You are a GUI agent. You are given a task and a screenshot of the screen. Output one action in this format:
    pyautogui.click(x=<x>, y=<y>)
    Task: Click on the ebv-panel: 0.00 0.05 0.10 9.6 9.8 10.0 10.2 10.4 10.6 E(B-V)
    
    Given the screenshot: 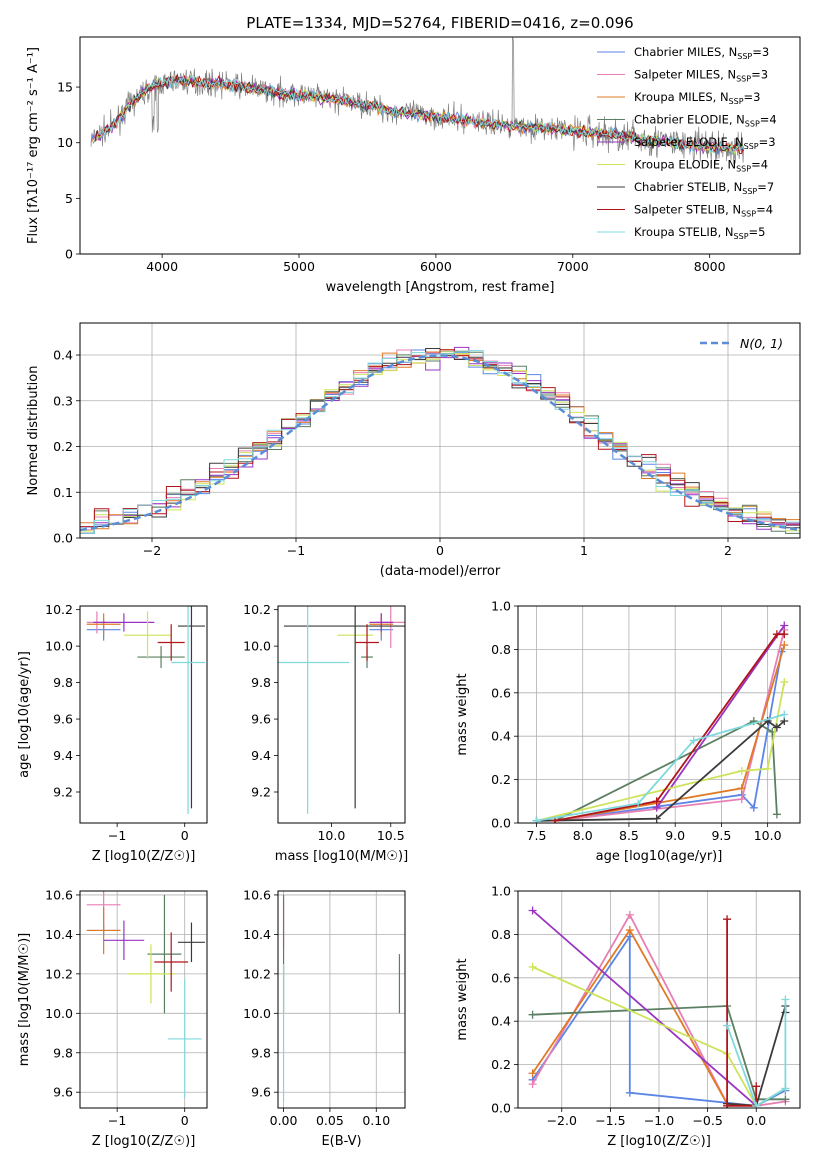 What is the action you would take?
    pyautogui.click(x=324, y=1018)
    